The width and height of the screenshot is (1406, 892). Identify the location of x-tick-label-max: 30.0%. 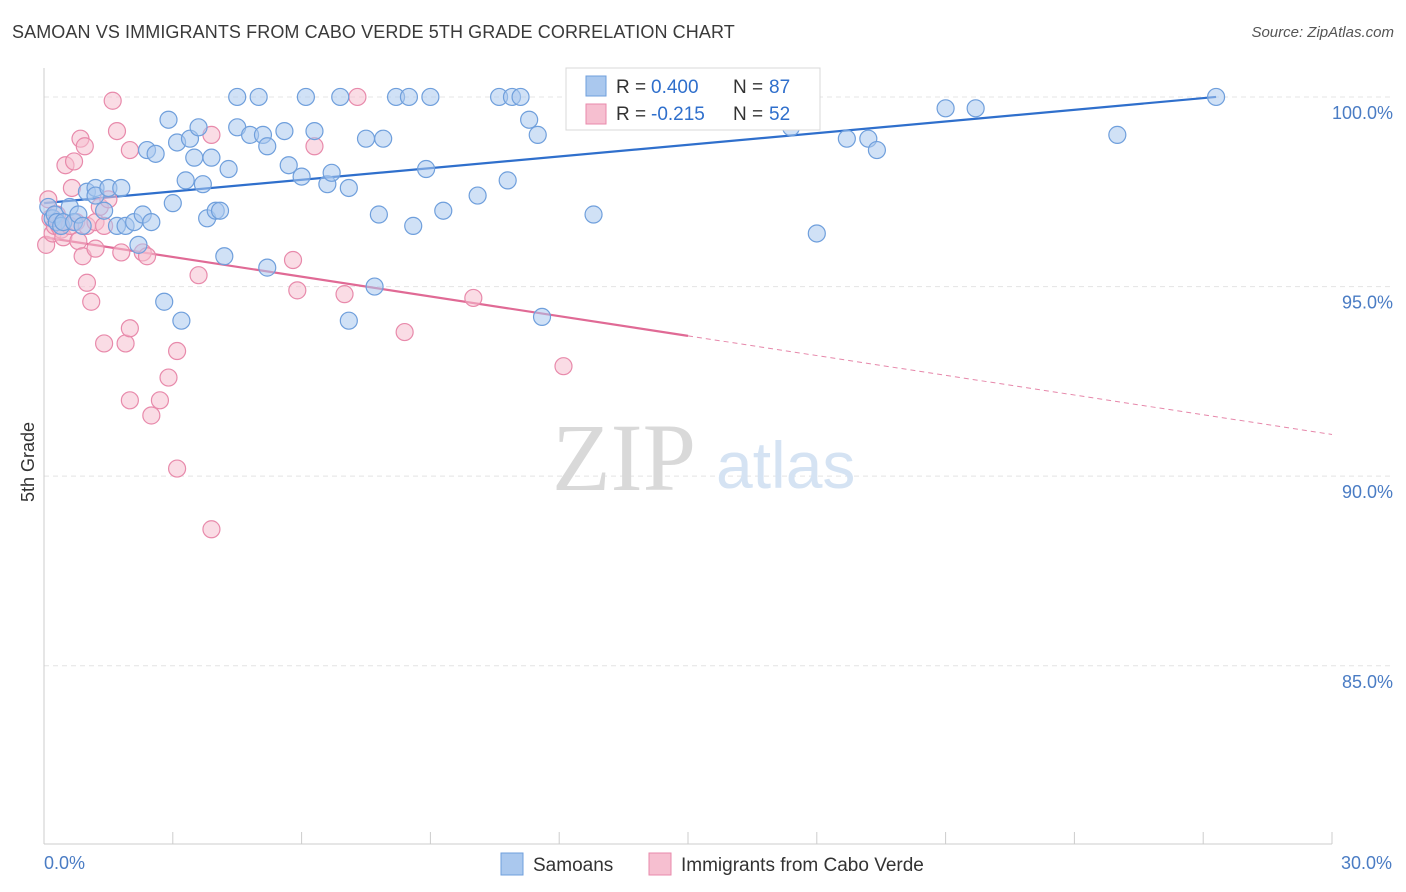
(1366, 863).